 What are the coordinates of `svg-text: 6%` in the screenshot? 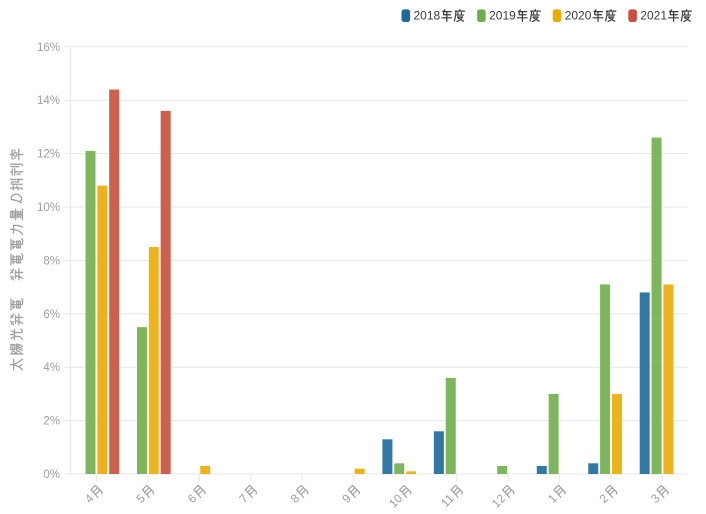 It's located at (51, 315).